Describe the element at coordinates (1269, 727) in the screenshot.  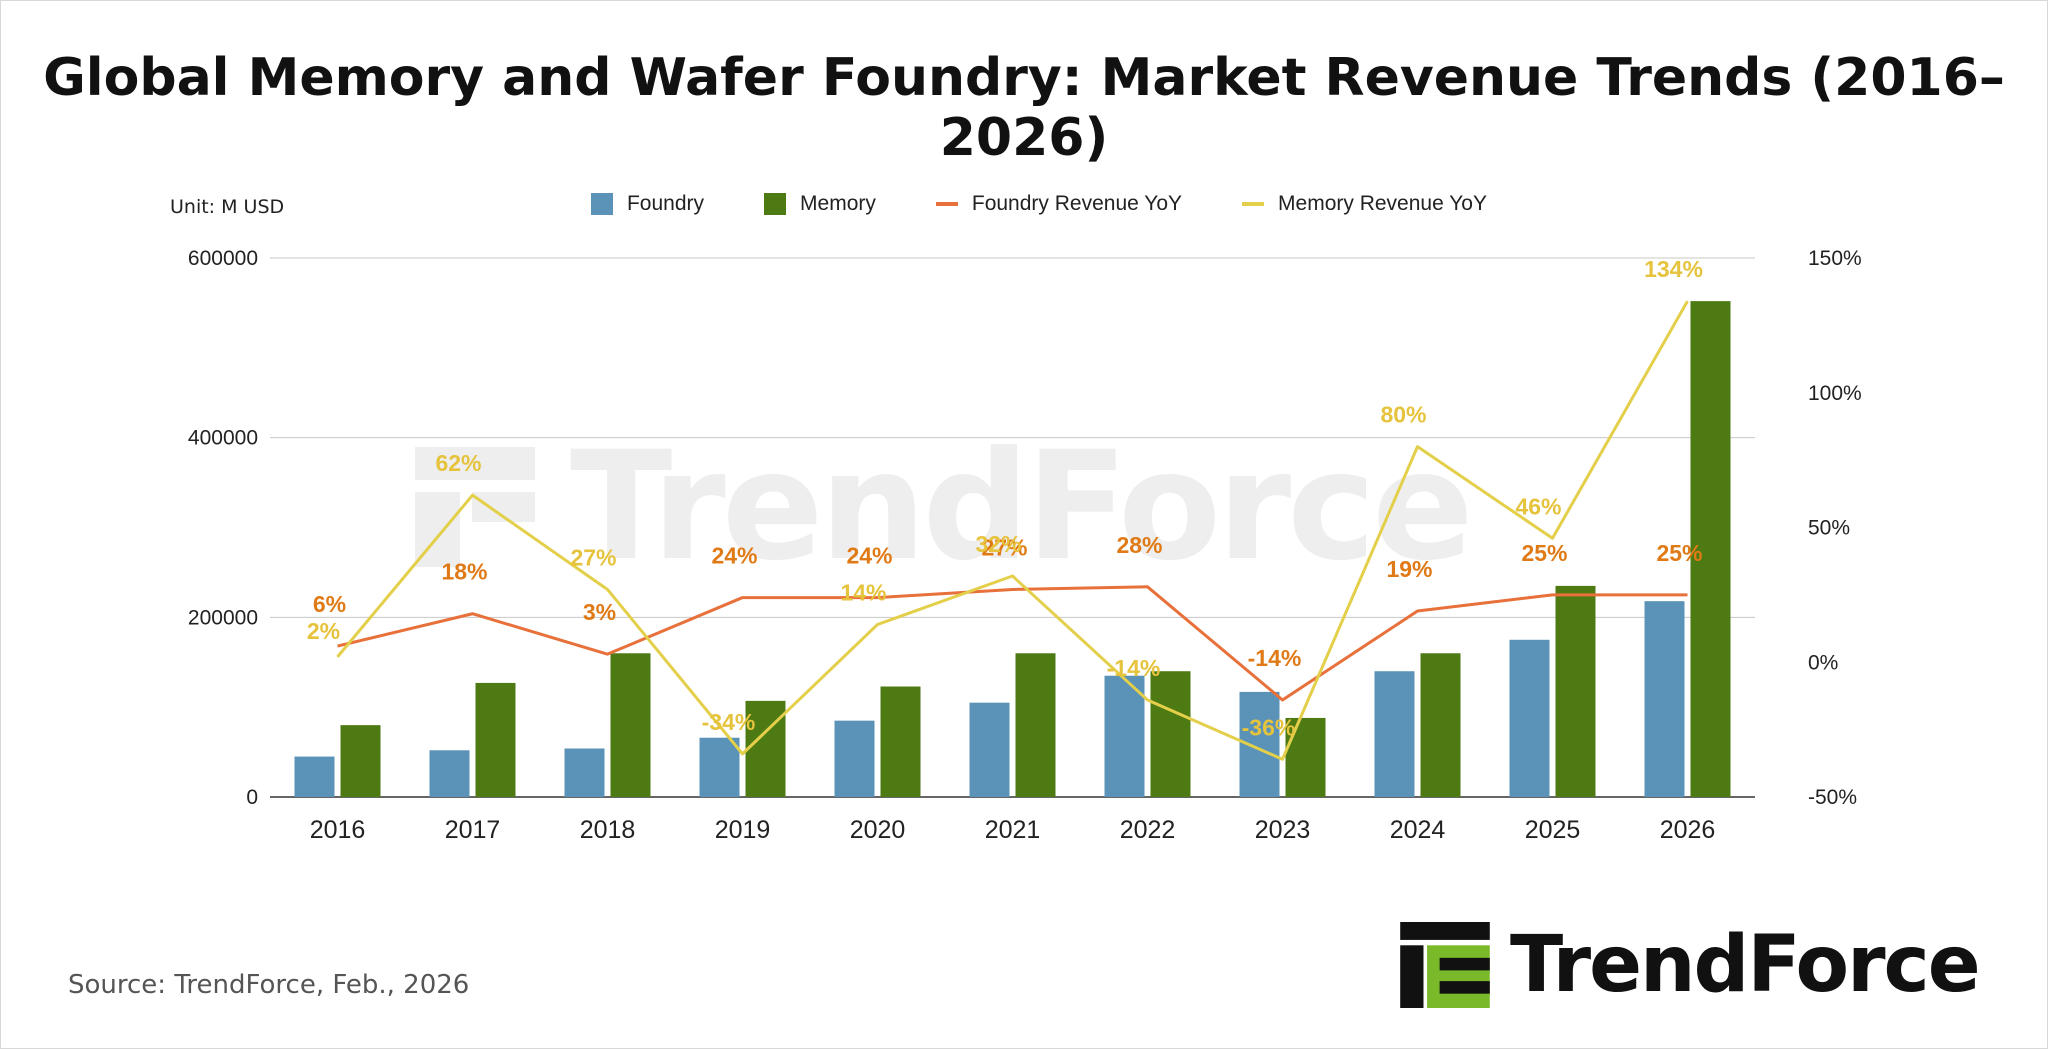
I see `data-label-memory-yoy: -36%` at that location.